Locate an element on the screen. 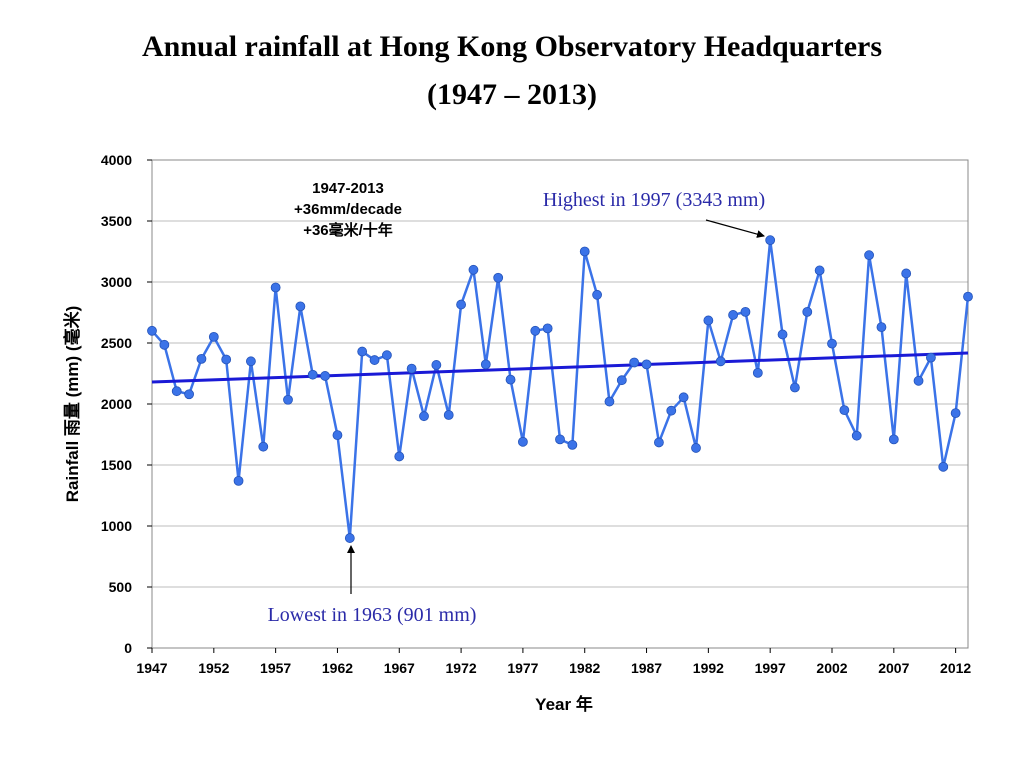 The height and width of the screenshot is (768, 1024). y-tick-label: 2500 is located at coordinates (116, 343).